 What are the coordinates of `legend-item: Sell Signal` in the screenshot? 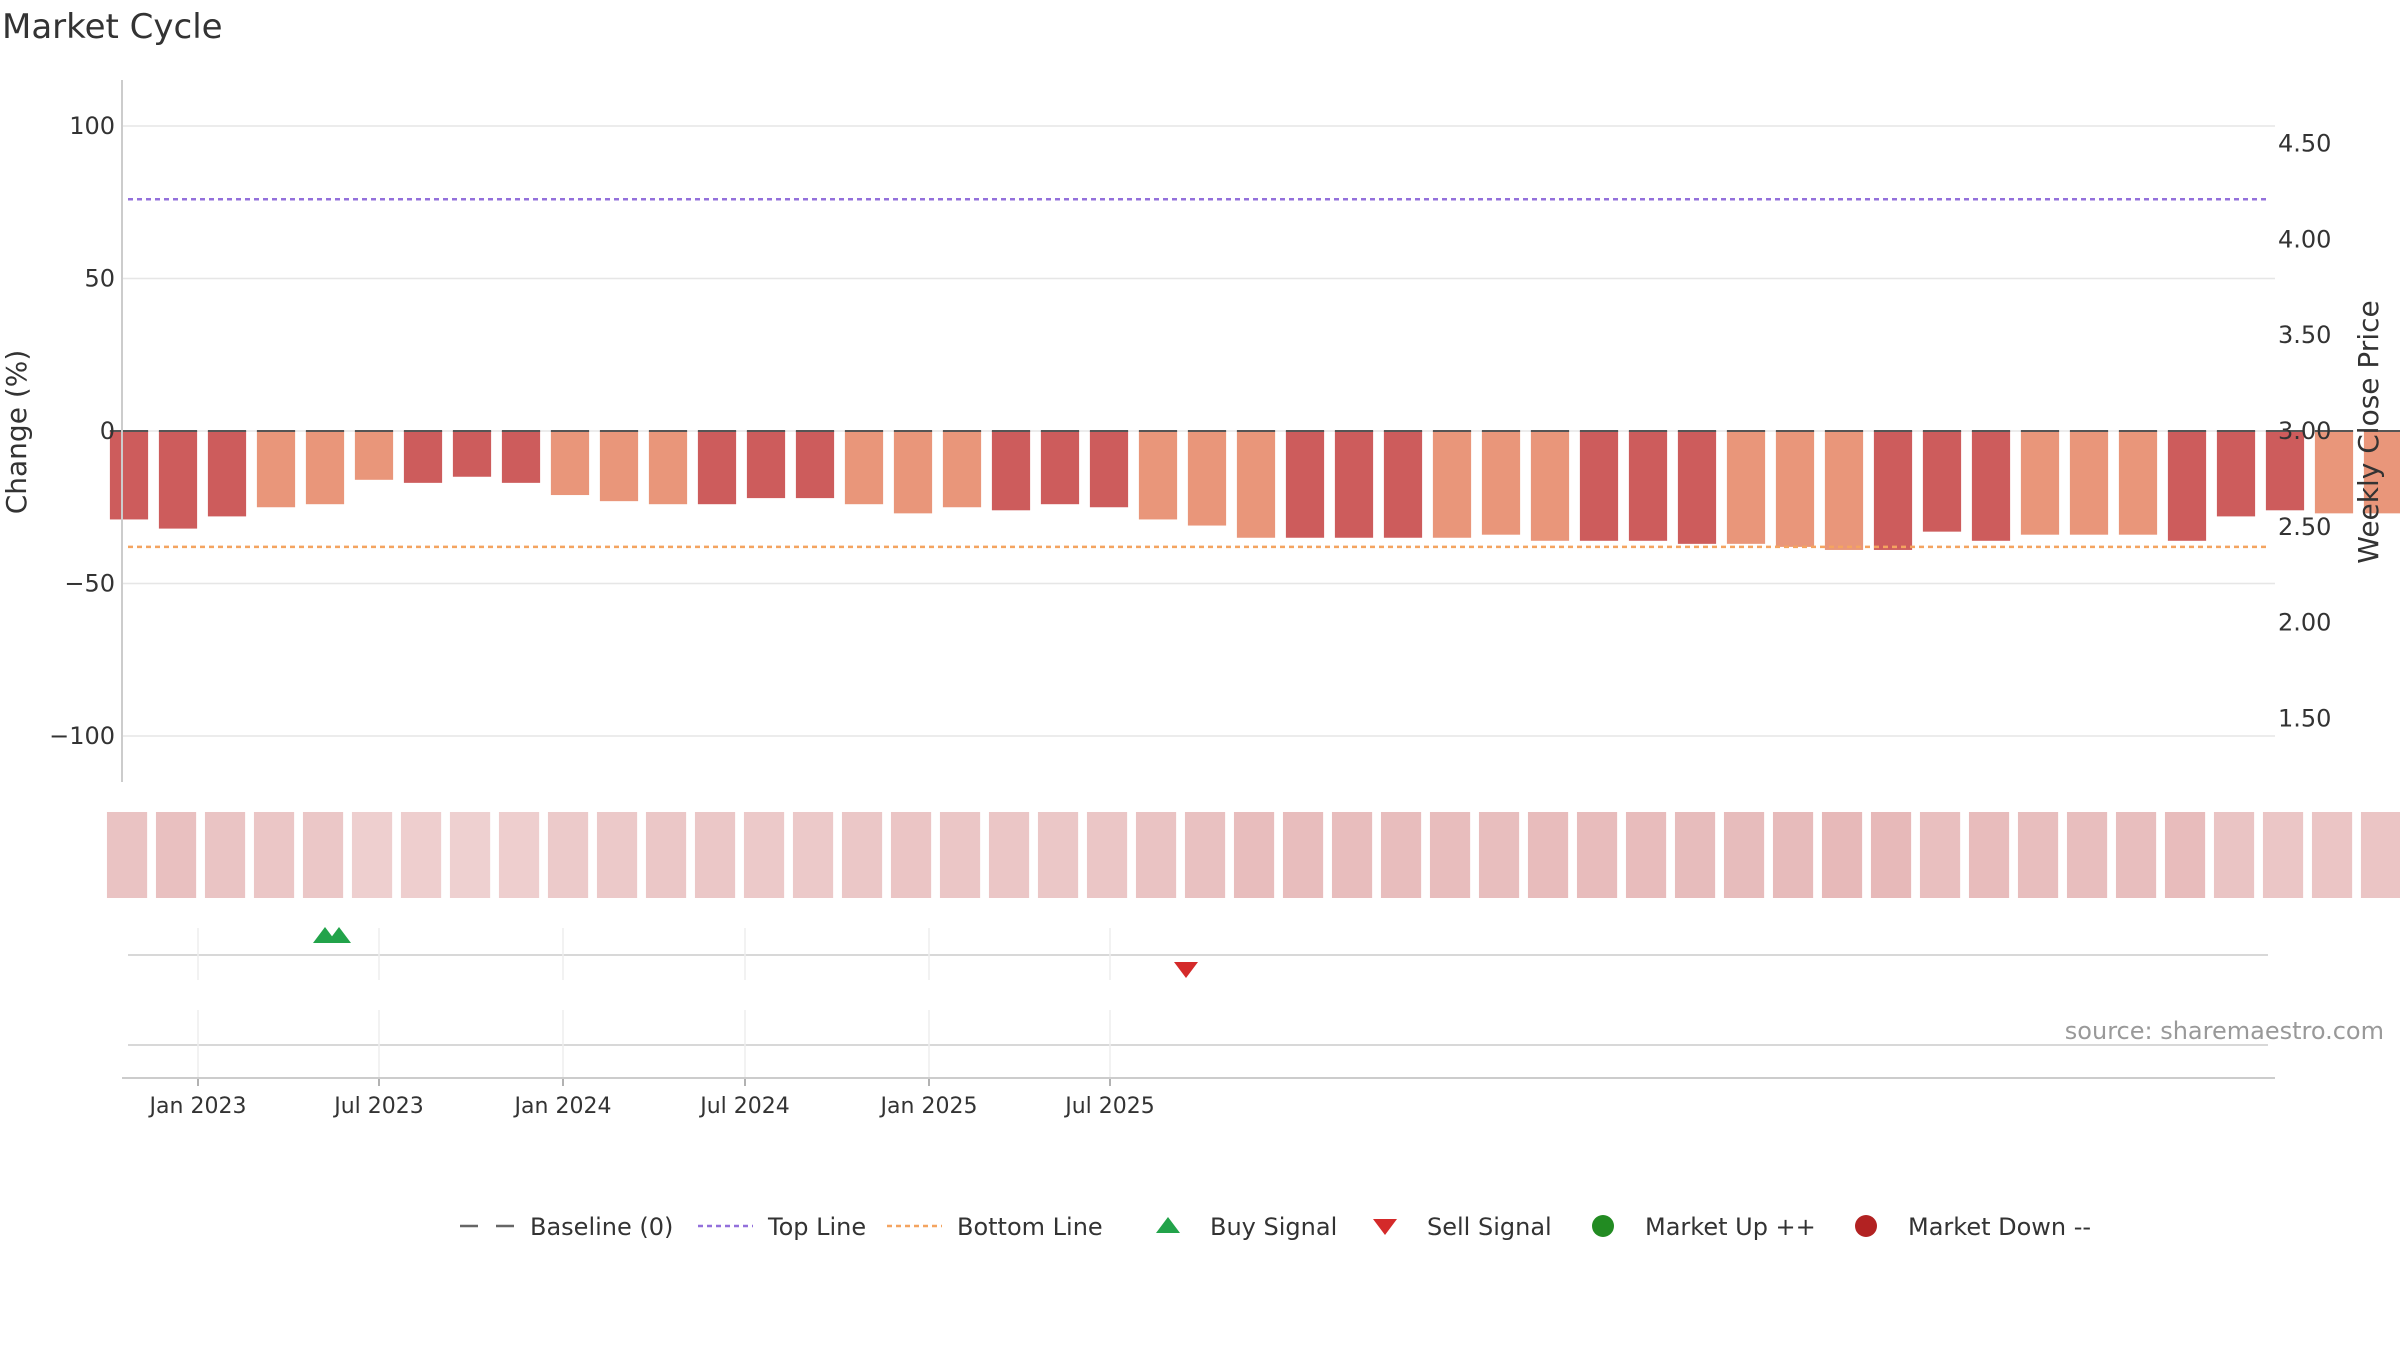 It's located at (1462, 1227).